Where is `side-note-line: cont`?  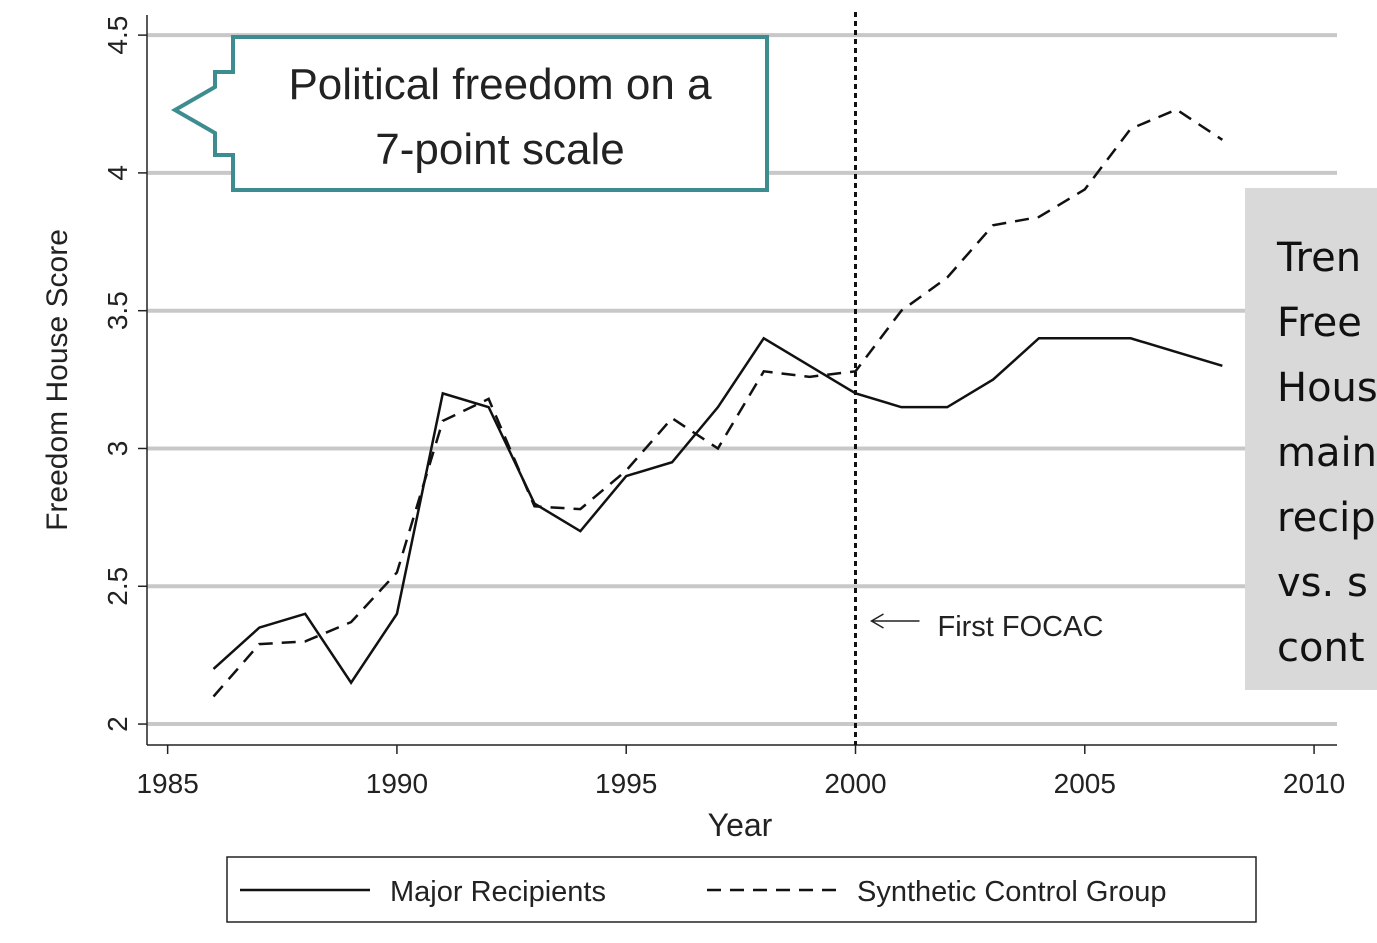 side-note-line: cont is located at coordinates (1321, 648).